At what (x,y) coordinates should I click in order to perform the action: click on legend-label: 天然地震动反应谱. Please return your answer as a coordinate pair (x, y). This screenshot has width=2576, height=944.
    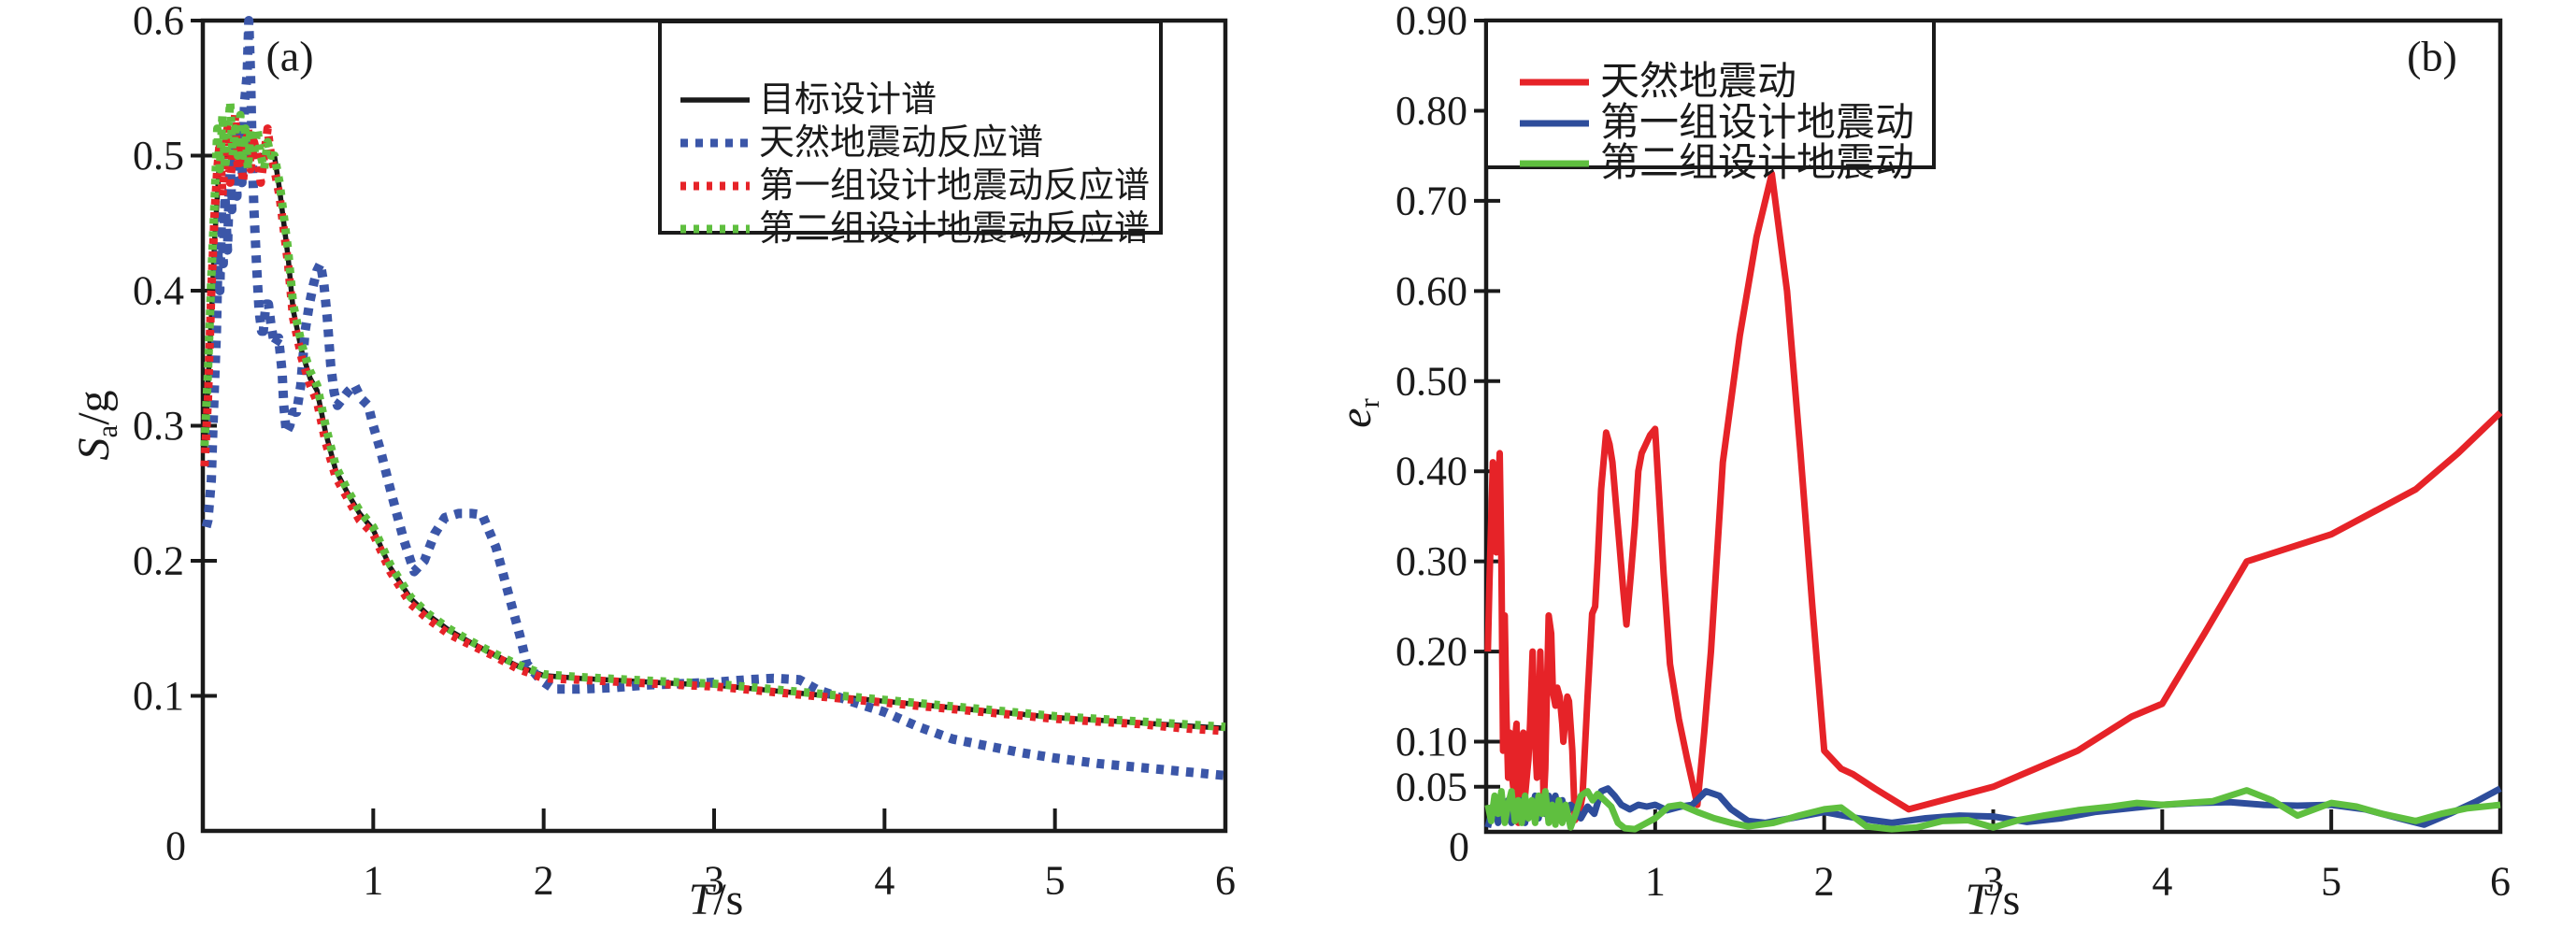
    Looking at the image, I should click on (901, 143).